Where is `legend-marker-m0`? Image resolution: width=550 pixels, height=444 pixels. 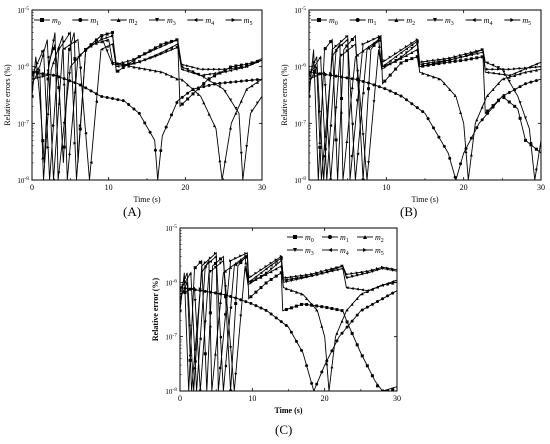
legend-marker-m0 is located at coordinates (42, 20).